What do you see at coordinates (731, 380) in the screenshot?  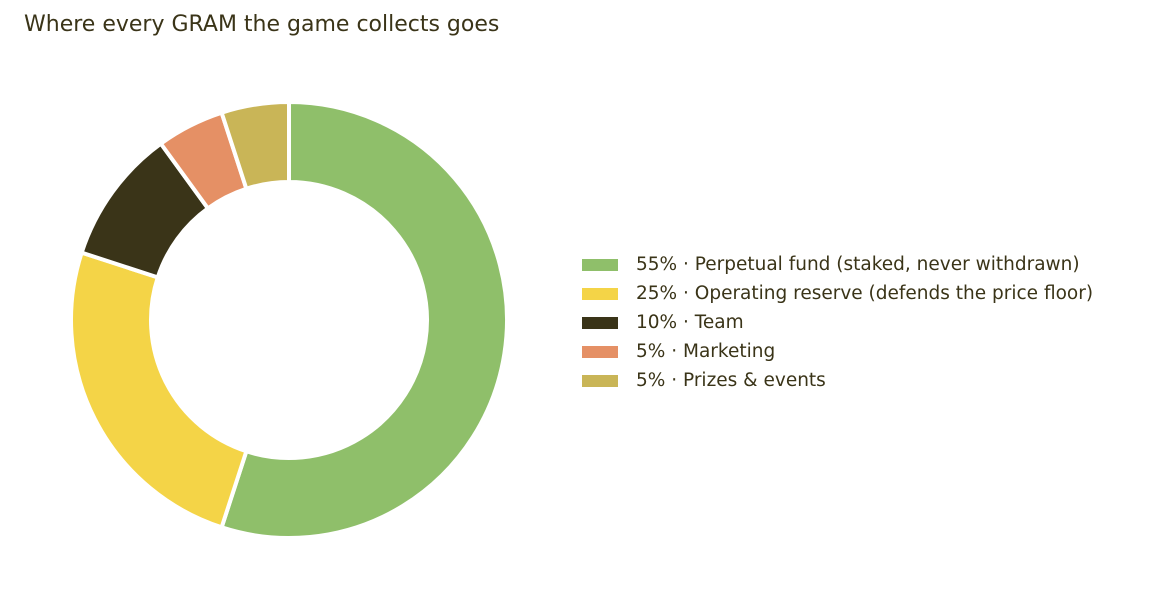 I see `legend-label: 5% · Prizes & events` at bounding box center [731, 380].